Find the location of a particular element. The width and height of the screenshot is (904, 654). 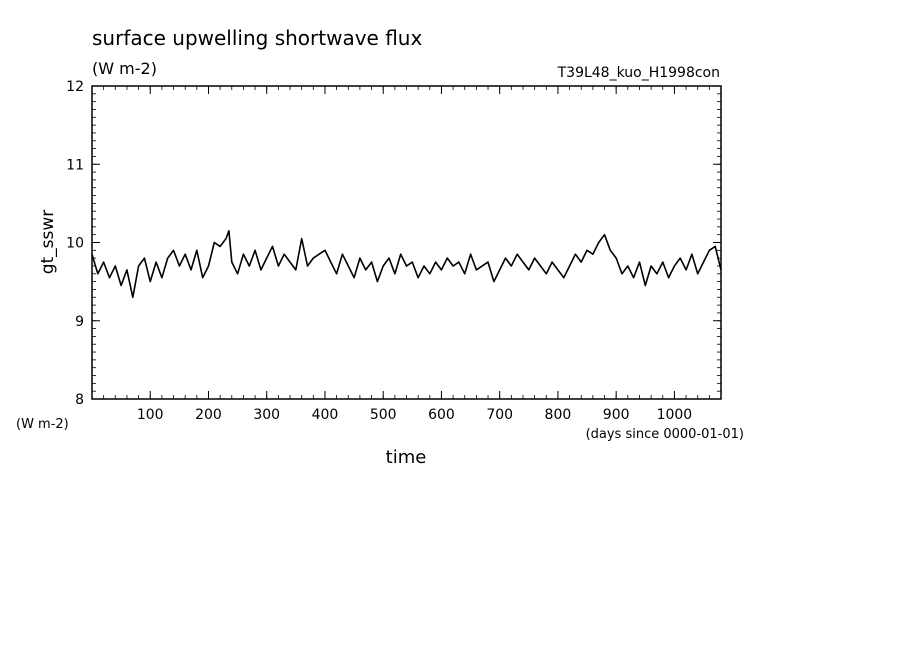

x-tick-label: 300 is located at coordinates (266, 415).